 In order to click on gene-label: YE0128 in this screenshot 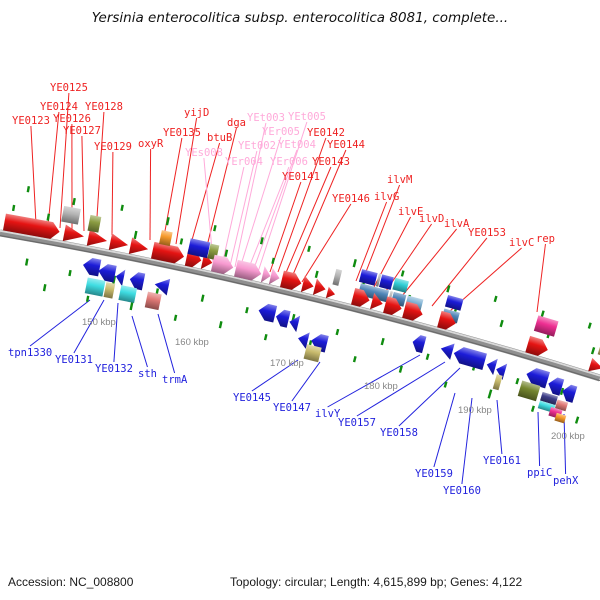, I will do `click(104, 107)`.